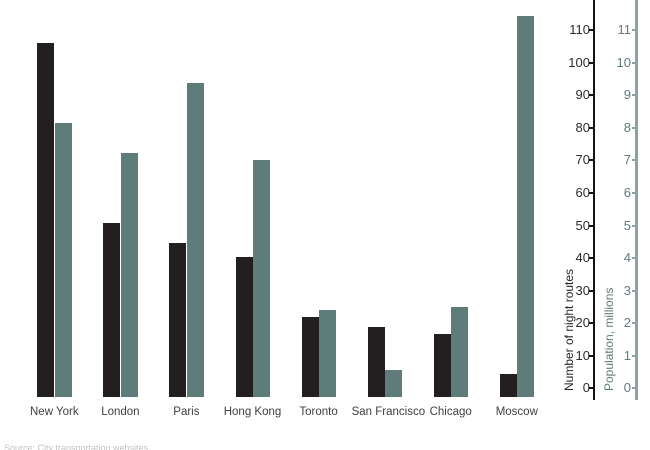 Image resolution: width=650 pixels, height=450 pixels. What do you see at coordinates (582, 355) in the screenshot?
I see `left-tick-label: 10` at bounding box center [582, 355].